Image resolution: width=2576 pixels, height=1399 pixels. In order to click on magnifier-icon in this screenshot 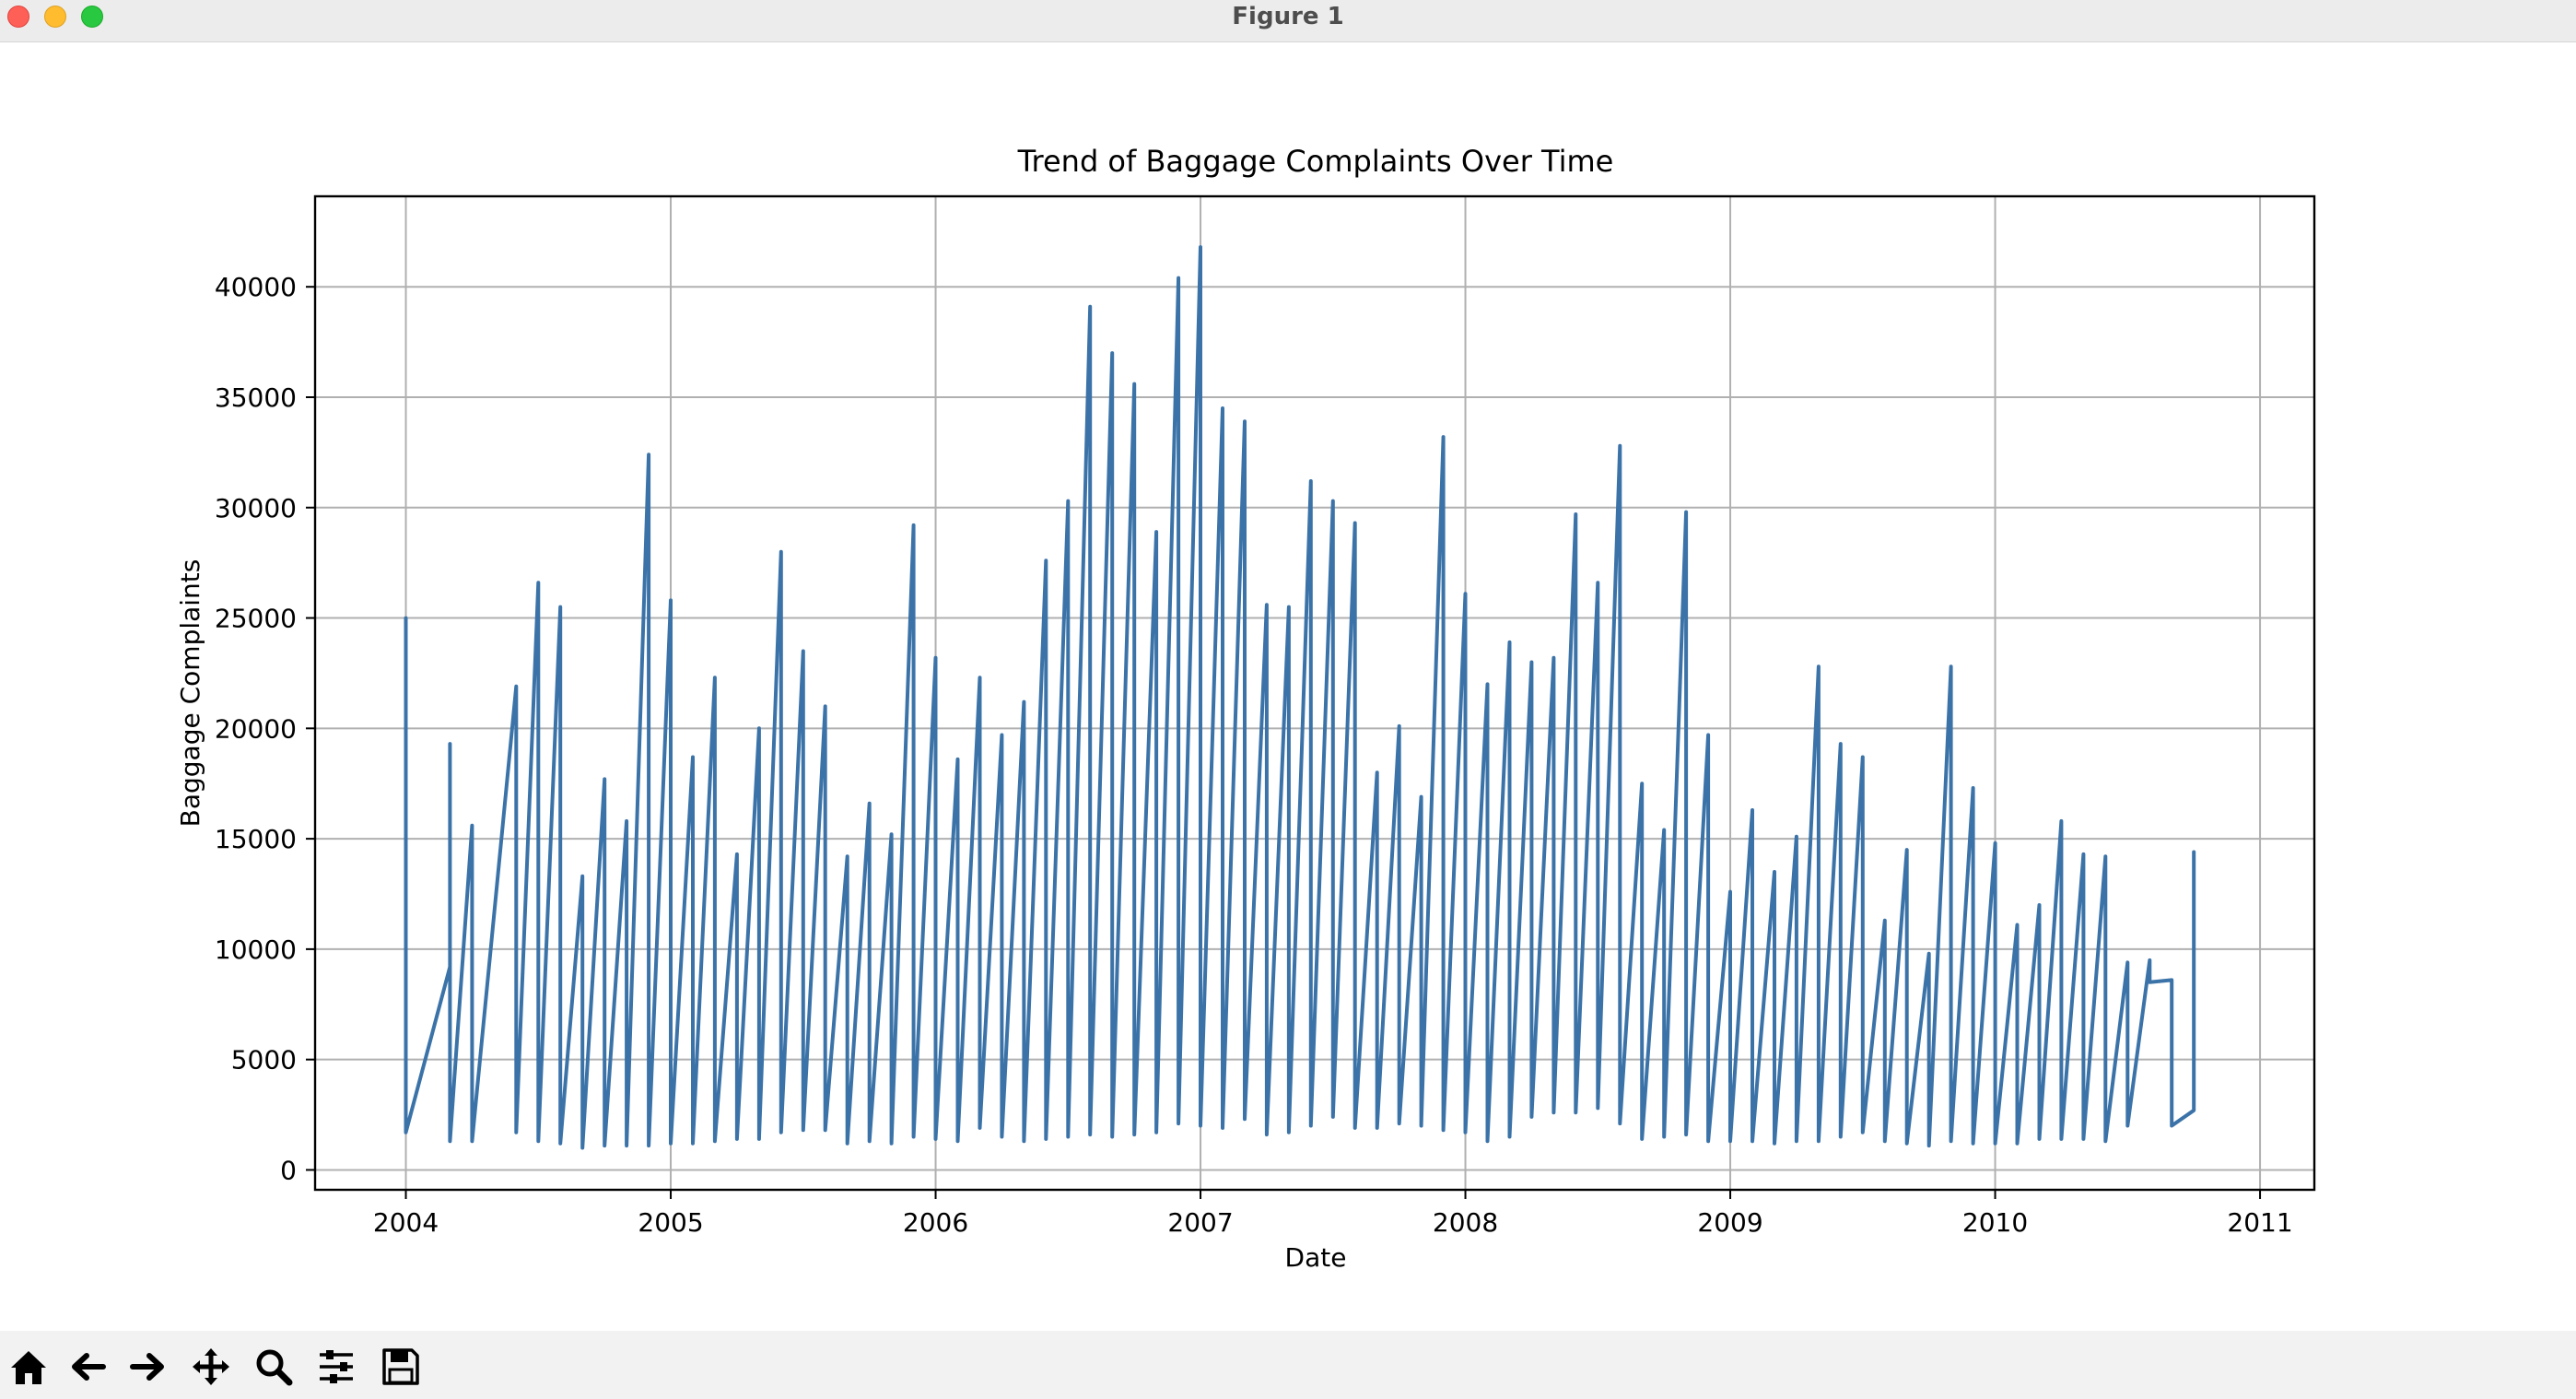, I will do `click(274, 1368)`.